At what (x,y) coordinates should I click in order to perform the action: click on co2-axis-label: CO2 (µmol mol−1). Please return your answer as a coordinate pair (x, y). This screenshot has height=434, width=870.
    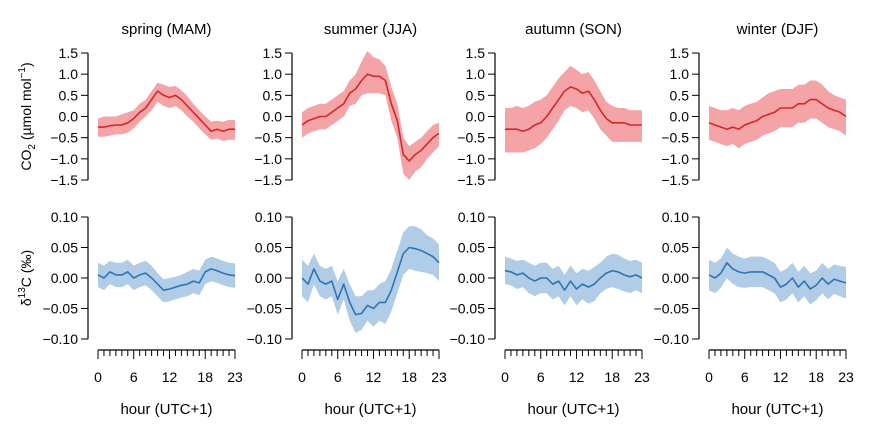
    Looking at the image, I should click on (27, 116).